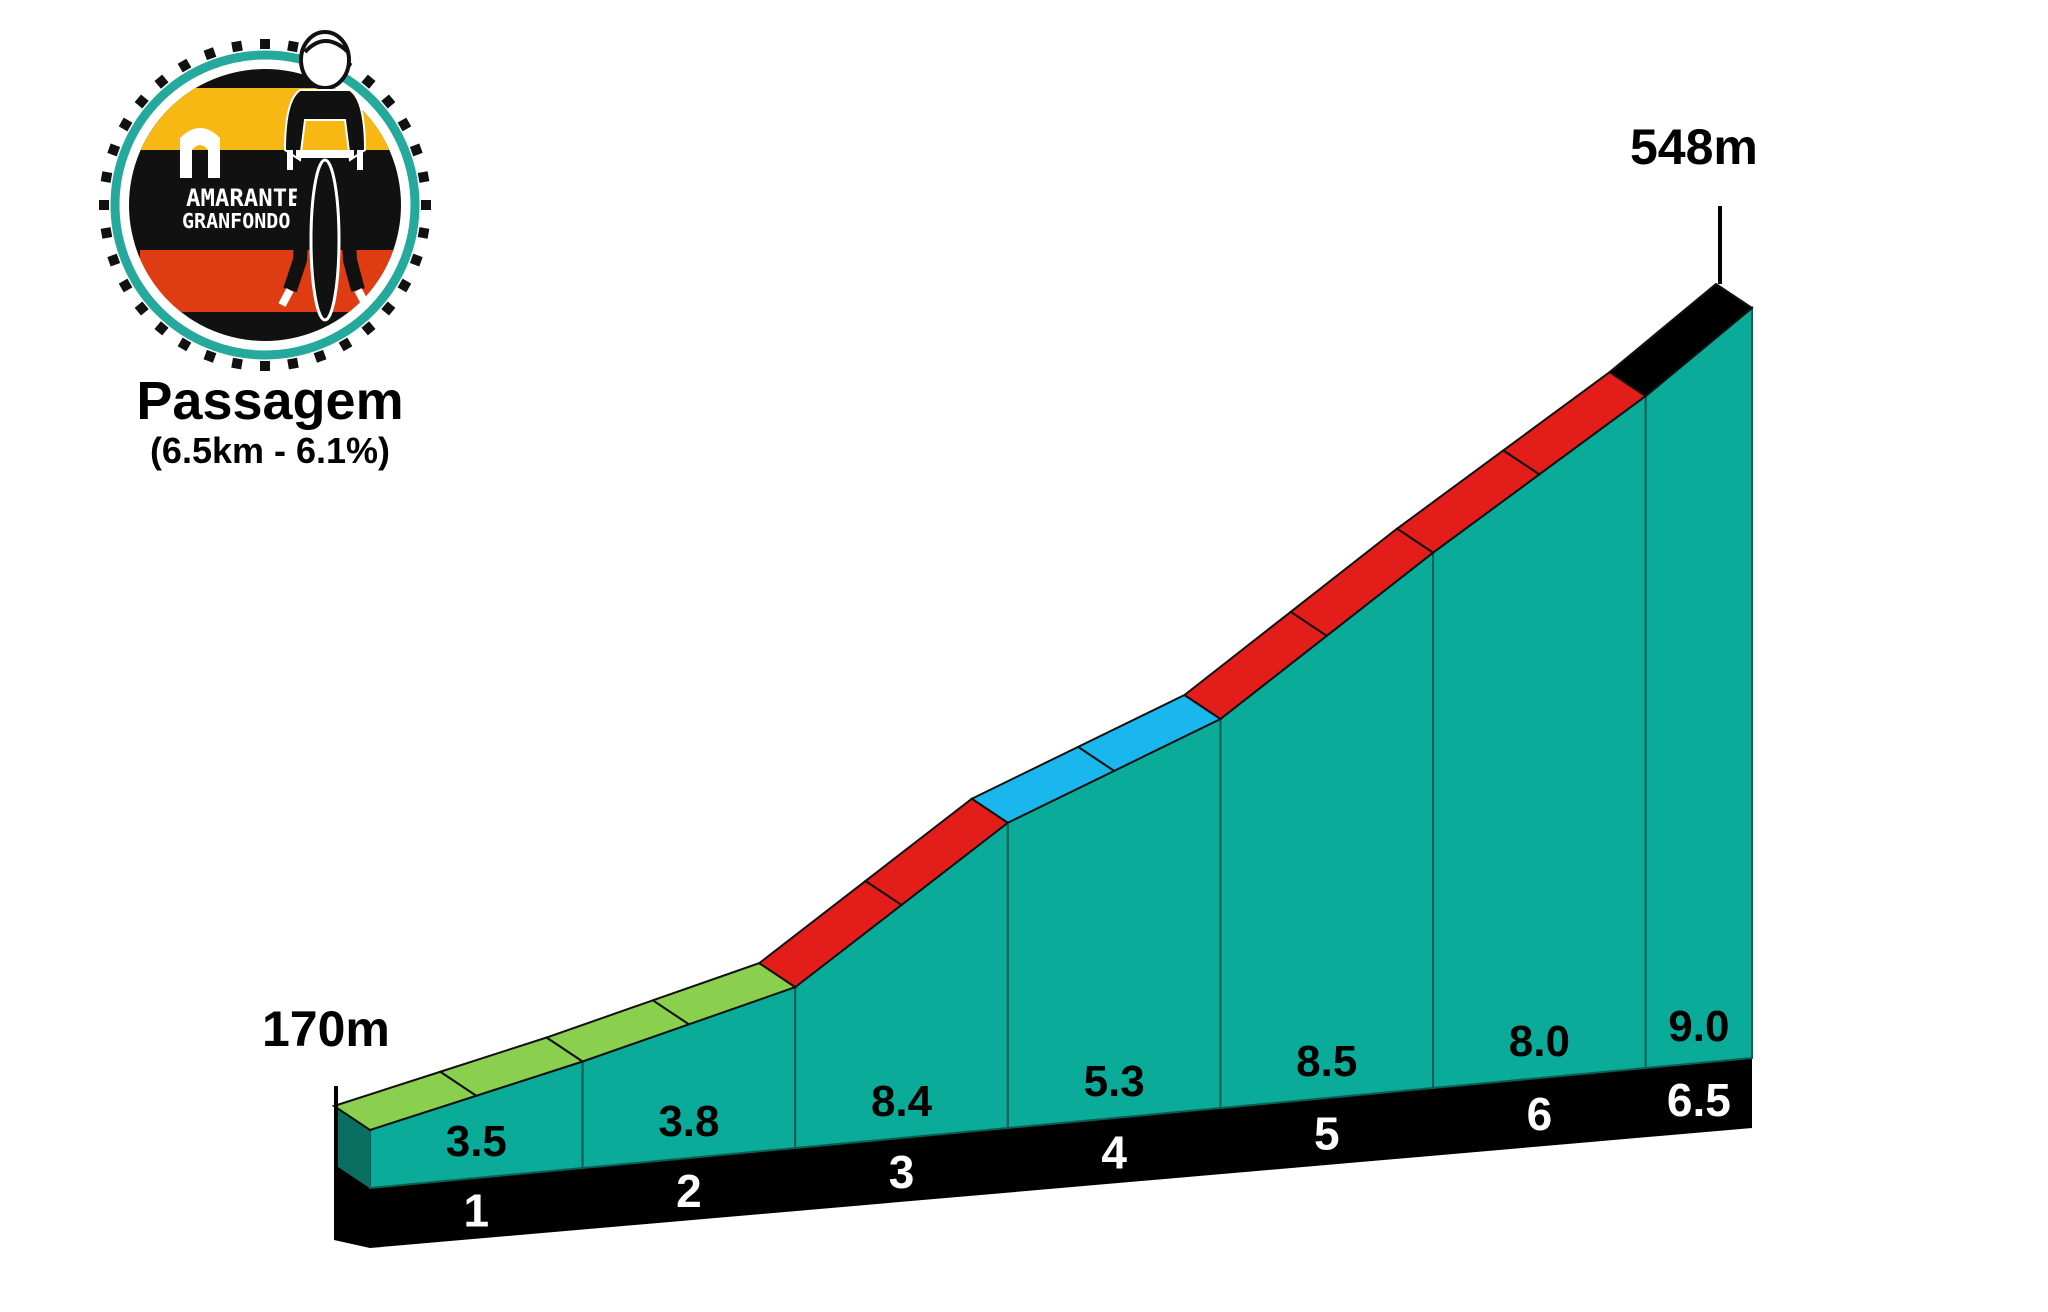 This screenshot has width=2048, height=1312. Describe the element at coordinates (270, 451) in the screenshot. I see `chart-subtitle: (6.5km - 6.1%)` at that location.